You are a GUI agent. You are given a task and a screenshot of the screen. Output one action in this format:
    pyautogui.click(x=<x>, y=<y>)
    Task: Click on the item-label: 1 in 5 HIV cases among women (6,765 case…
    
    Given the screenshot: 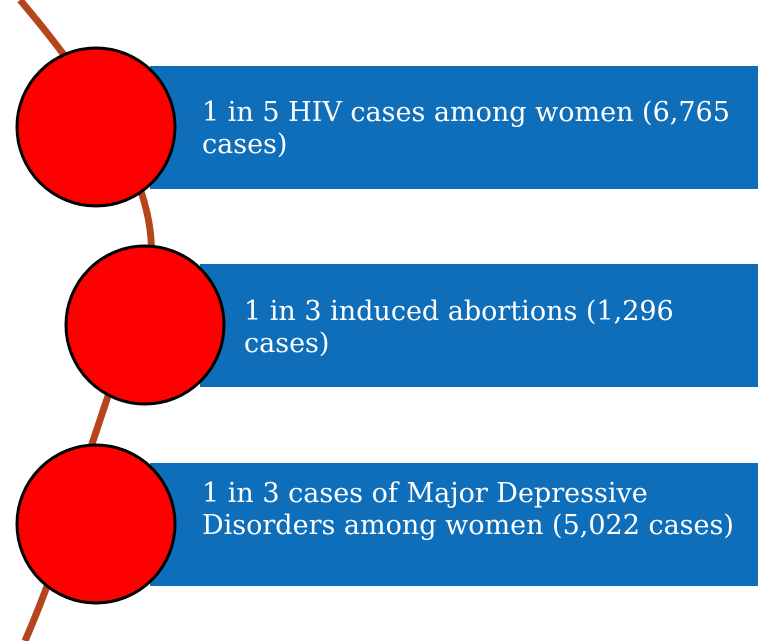 What is the action you would take?
    pyautogui.click(x=466, y=128)
    